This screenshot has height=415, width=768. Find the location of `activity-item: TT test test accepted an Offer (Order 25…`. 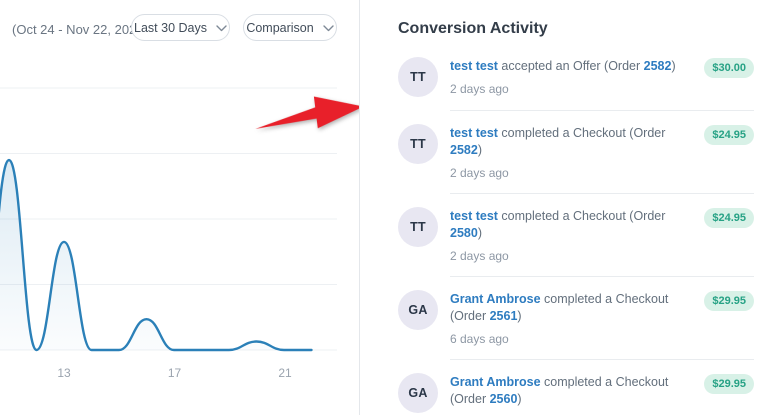

activity-item: TT test test accepted an Offer (Order 25… is located at coordinates (576, 77).